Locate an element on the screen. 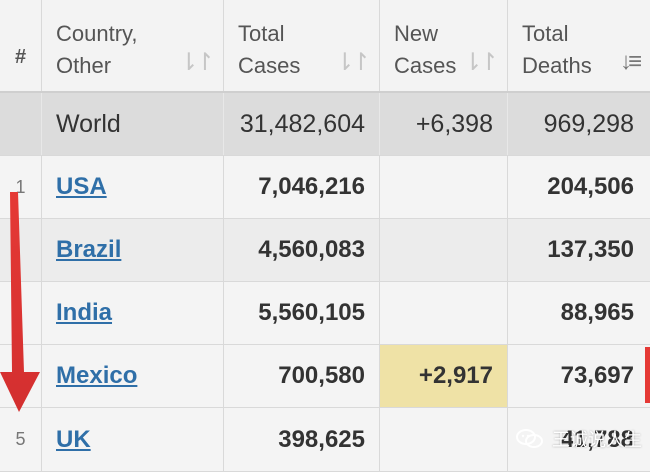  total-cases-cell: 7,046,216 is located at coordinates (302, 187).